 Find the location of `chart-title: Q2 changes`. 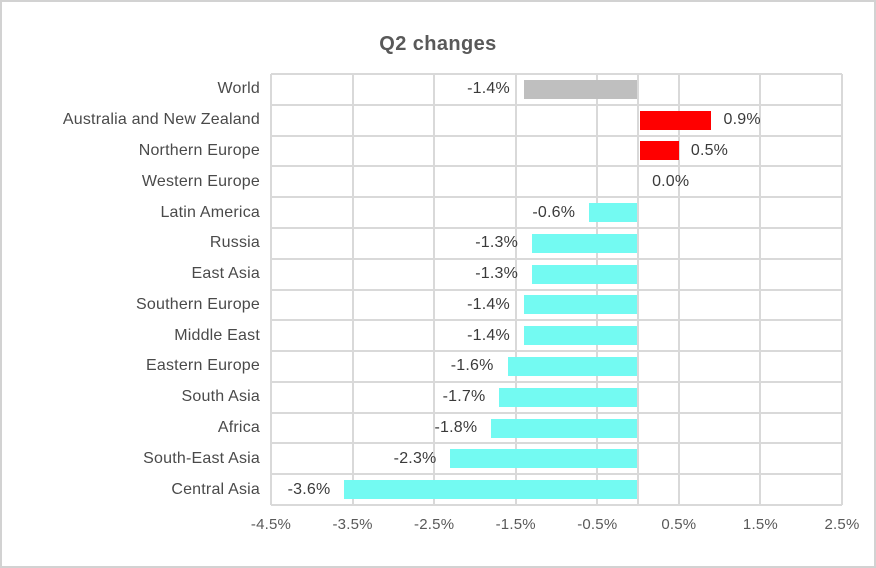

chart-title: Q2 changes is located at coordinates (438, 44).